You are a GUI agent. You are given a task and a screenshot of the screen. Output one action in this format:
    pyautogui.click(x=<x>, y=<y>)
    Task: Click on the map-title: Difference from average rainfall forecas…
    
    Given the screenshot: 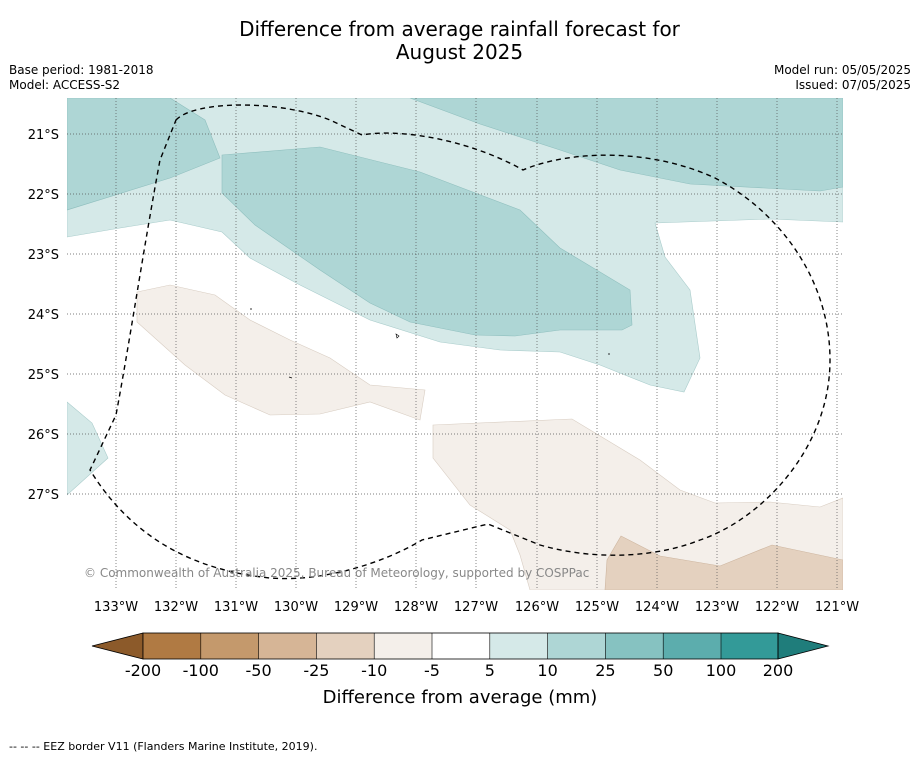 What is the action you would take?
    pyautogui.click(x=459, y=41)
    